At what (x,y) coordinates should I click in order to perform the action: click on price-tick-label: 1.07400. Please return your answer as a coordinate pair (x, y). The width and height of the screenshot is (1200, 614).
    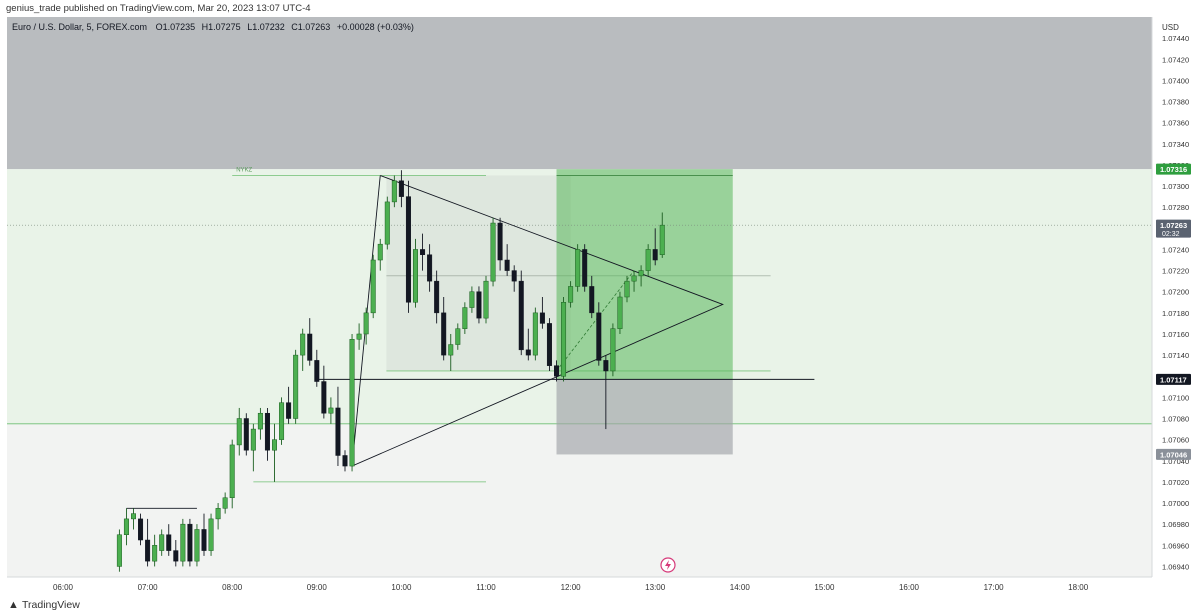
    Looking at the image, I should click on (1175, 80).